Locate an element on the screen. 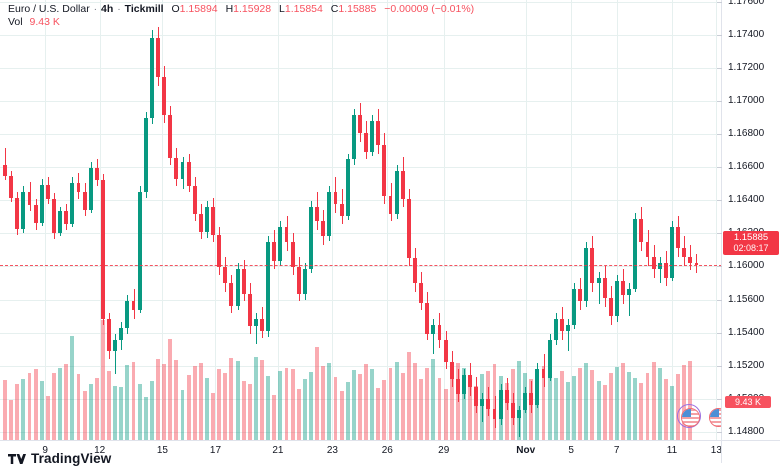  symbol-name: Euro / U.S. Dollar is located at coordinates (49, 9).